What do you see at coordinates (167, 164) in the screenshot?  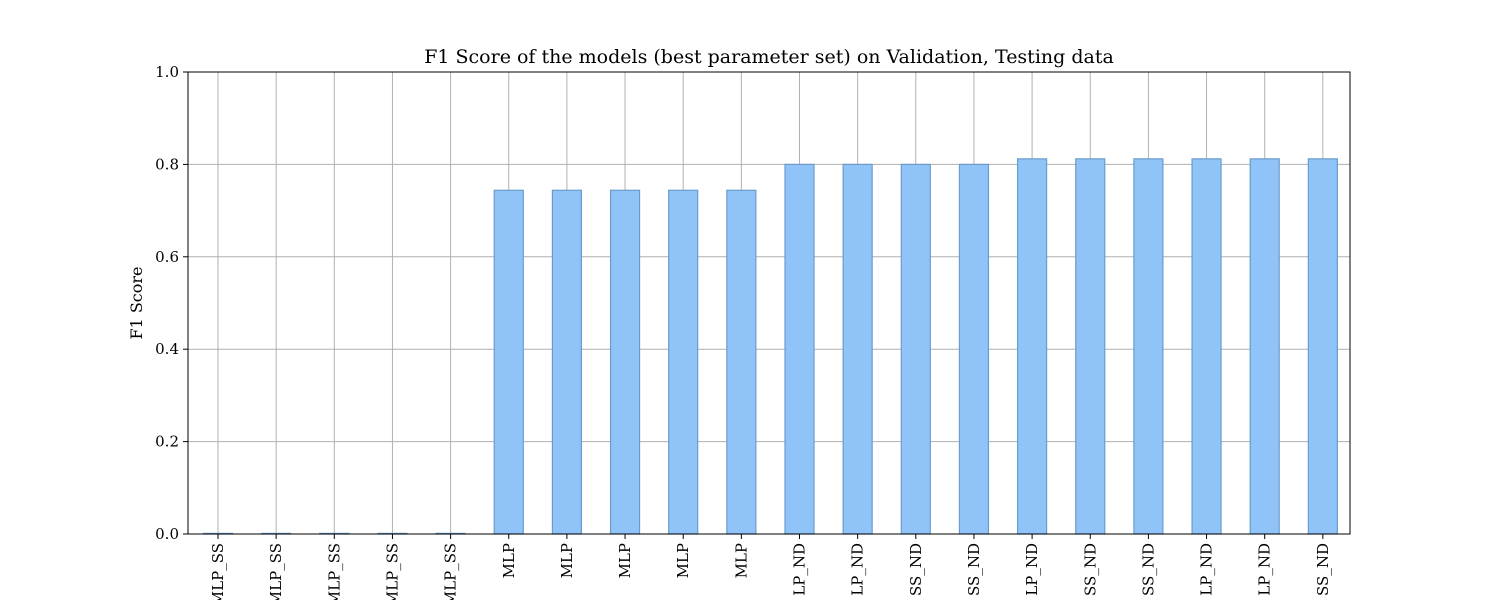 I see `y-tick-label: 0.8` at bounding box center [167, 164].